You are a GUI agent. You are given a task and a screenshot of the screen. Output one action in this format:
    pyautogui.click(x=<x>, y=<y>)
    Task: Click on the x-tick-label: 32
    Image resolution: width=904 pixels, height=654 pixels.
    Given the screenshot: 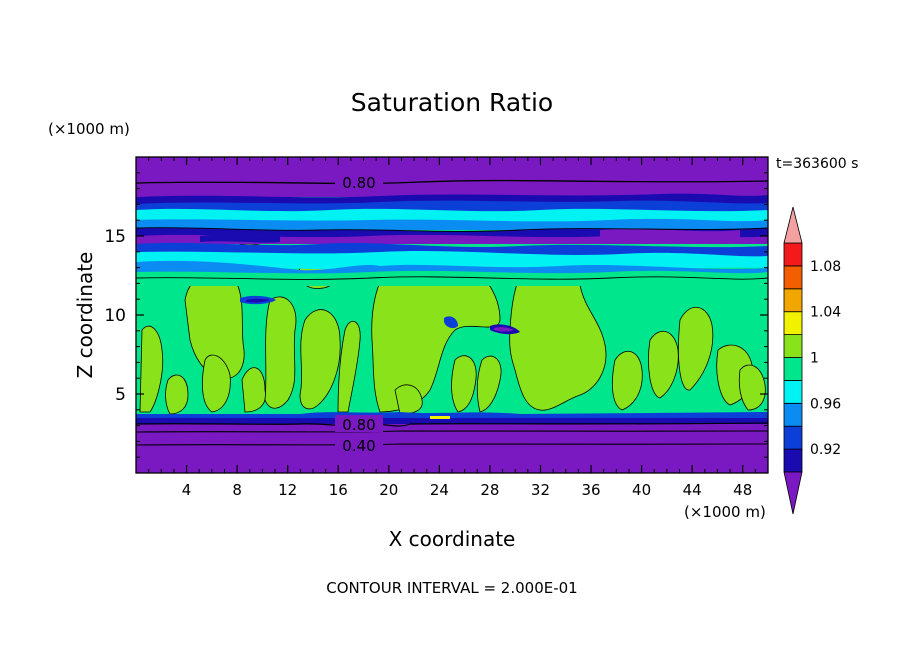 What is the action you would take?
    pyautogui.click(x=540, y=490)
    